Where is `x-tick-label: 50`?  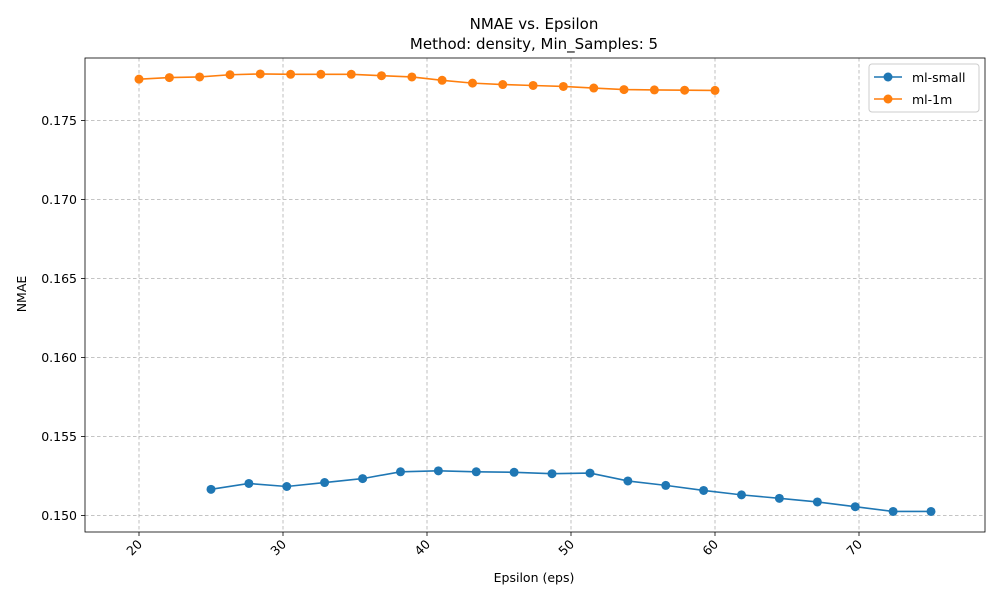
x-tick-label: 50 is located at coordinates (566, 547).